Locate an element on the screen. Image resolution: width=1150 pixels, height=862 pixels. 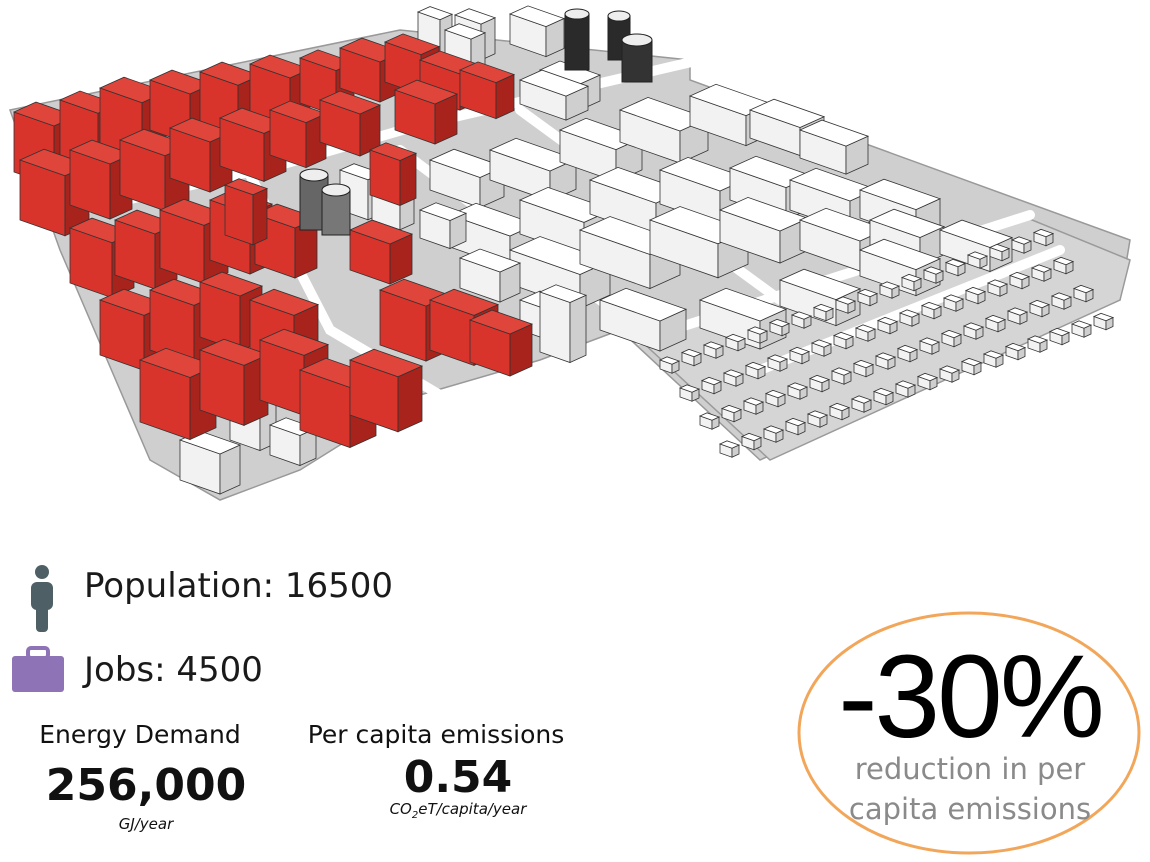
energy-demand-value: 256,000 is located at coordinates (146, 785).